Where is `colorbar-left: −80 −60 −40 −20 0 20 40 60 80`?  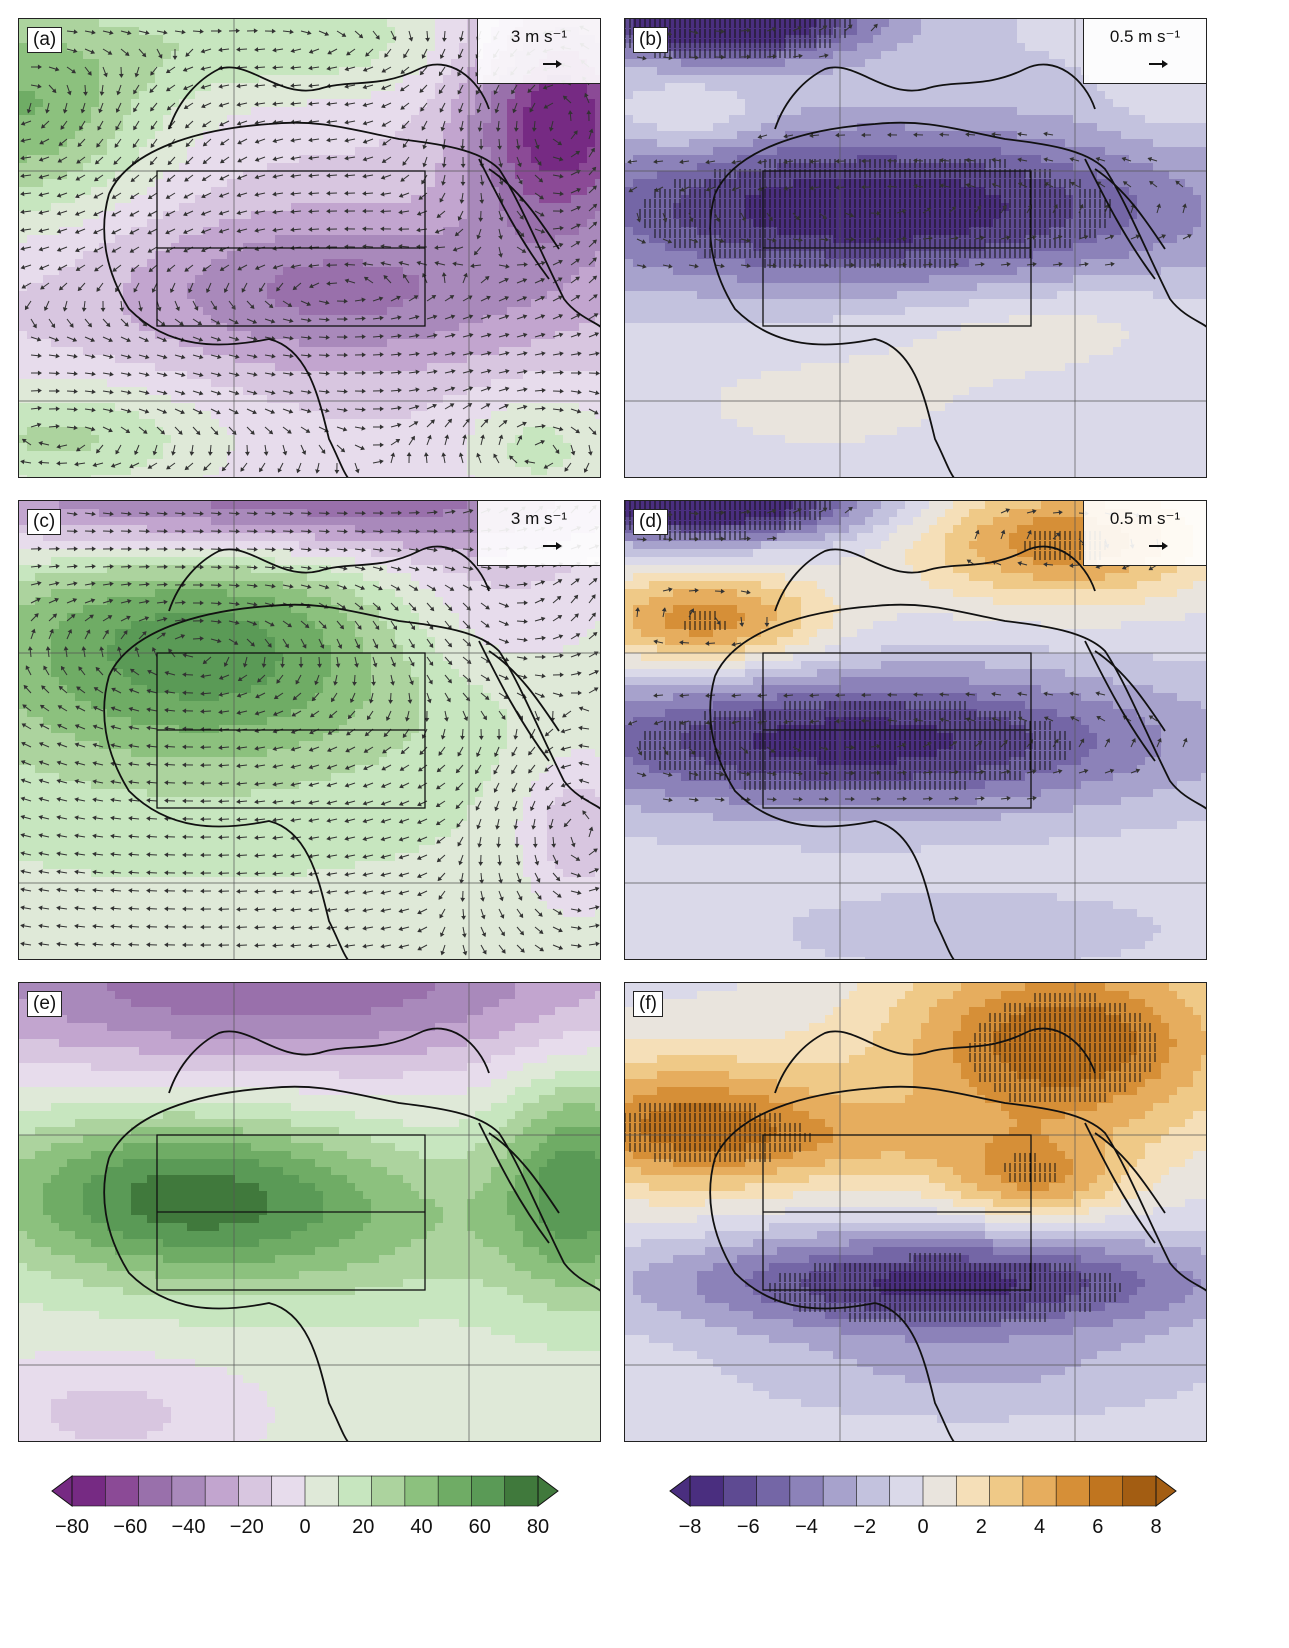 colorbar-left: −80 −60 −40 −20 0 20 40 60 80 is located at coordinates (305, 1517).